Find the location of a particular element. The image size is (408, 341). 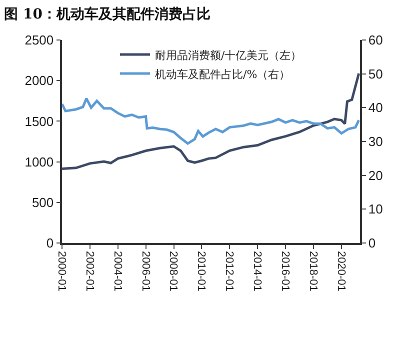

y-tick-label: 2000 is located at coordinates (39, 80).